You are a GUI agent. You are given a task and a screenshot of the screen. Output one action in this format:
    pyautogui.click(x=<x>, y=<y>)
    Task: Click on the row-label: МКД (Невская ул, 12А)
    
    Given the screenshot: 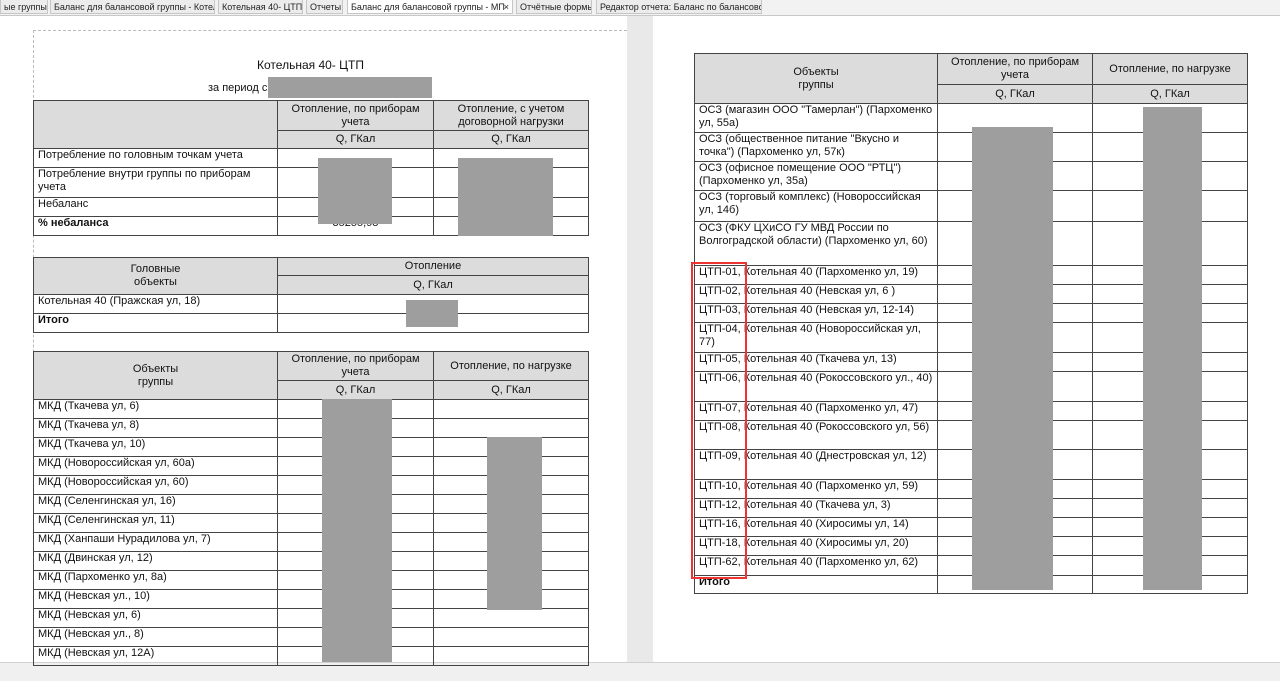 What is the action you would take?
    pyautogui.click(x=155, y=656)
    